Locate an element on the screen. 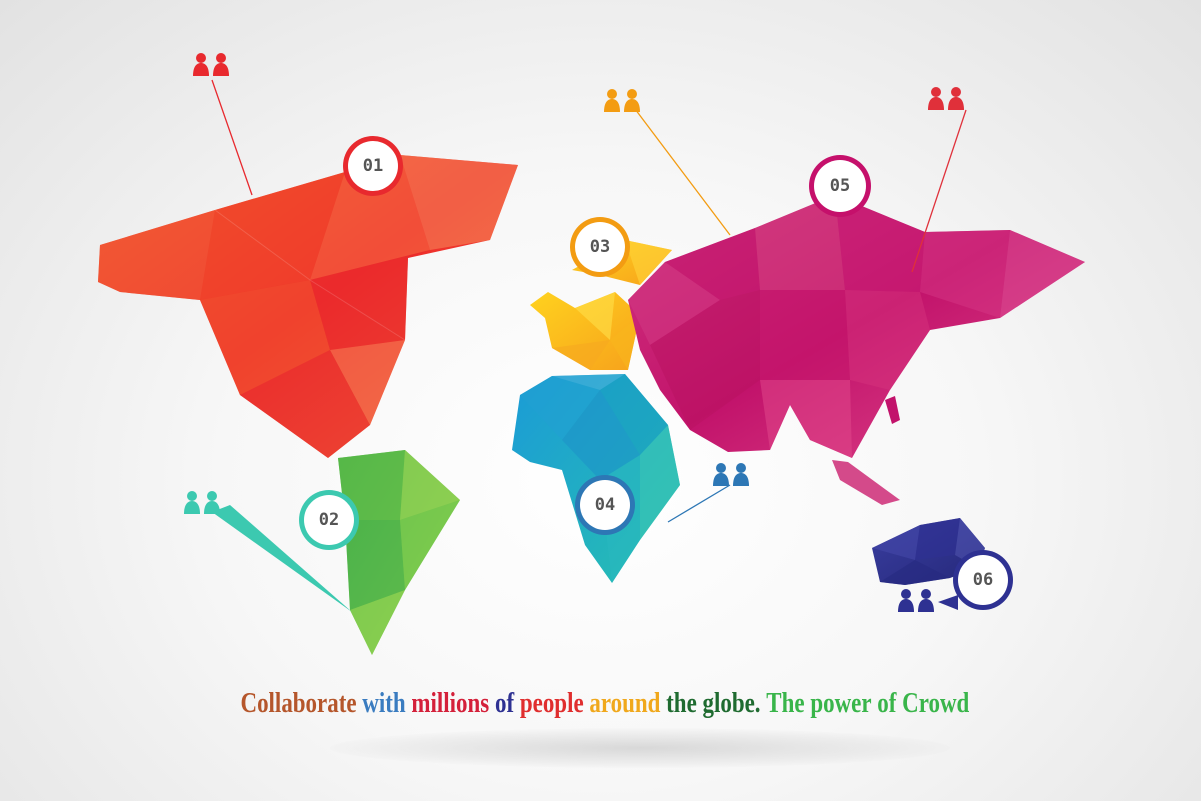  tagline-word: globe. is located at coordinates (731, 703).